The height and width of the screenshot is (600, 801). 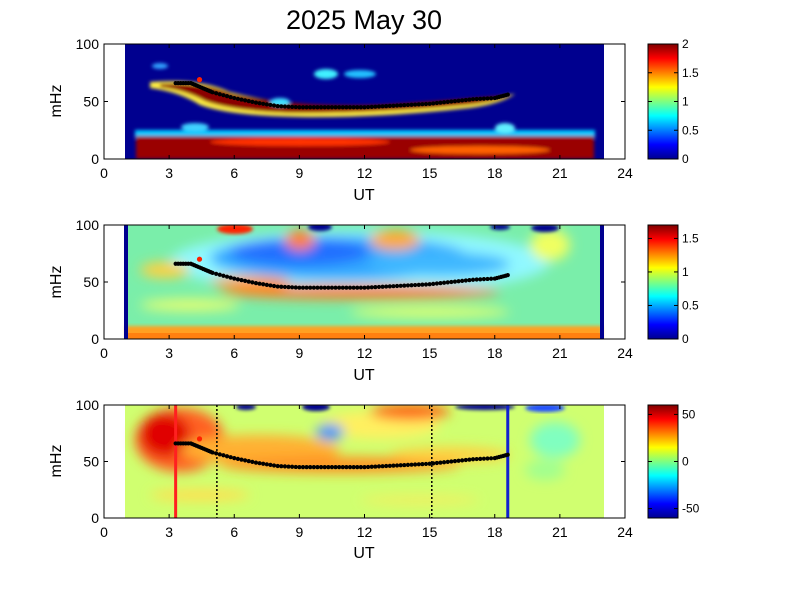 I want to click on colorbar-ticks-bottom: -50 0 50, so click(x=674, y=461).